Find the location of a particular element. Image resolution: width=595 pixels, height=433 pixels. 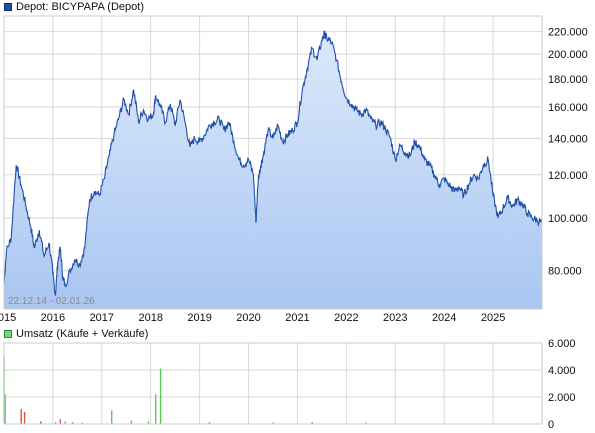

volume-bars is located at coordinates (185, 390).